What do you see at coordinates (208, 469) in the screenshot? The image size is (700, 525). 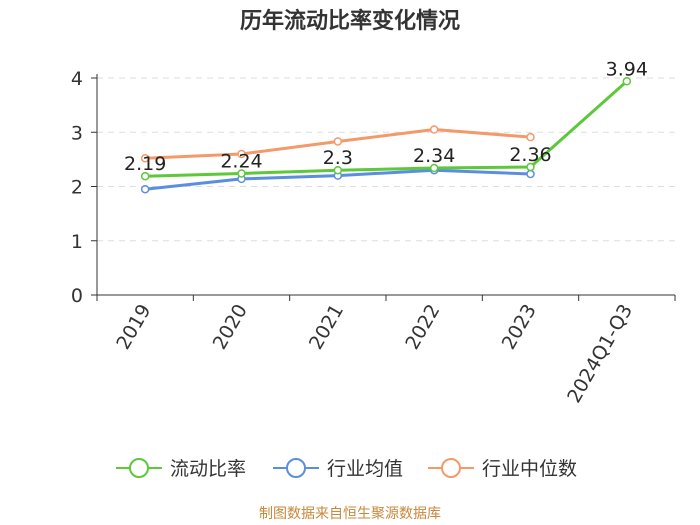 I see `legend-label-0: 流动比率` at bounding box center [208, 469].